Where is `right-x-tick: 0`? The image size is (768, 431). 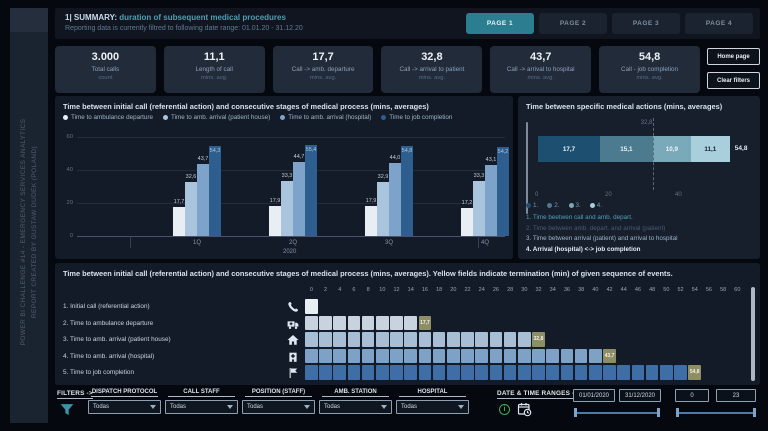
right-x-tick: 0 is located at coordinates (537, 195).